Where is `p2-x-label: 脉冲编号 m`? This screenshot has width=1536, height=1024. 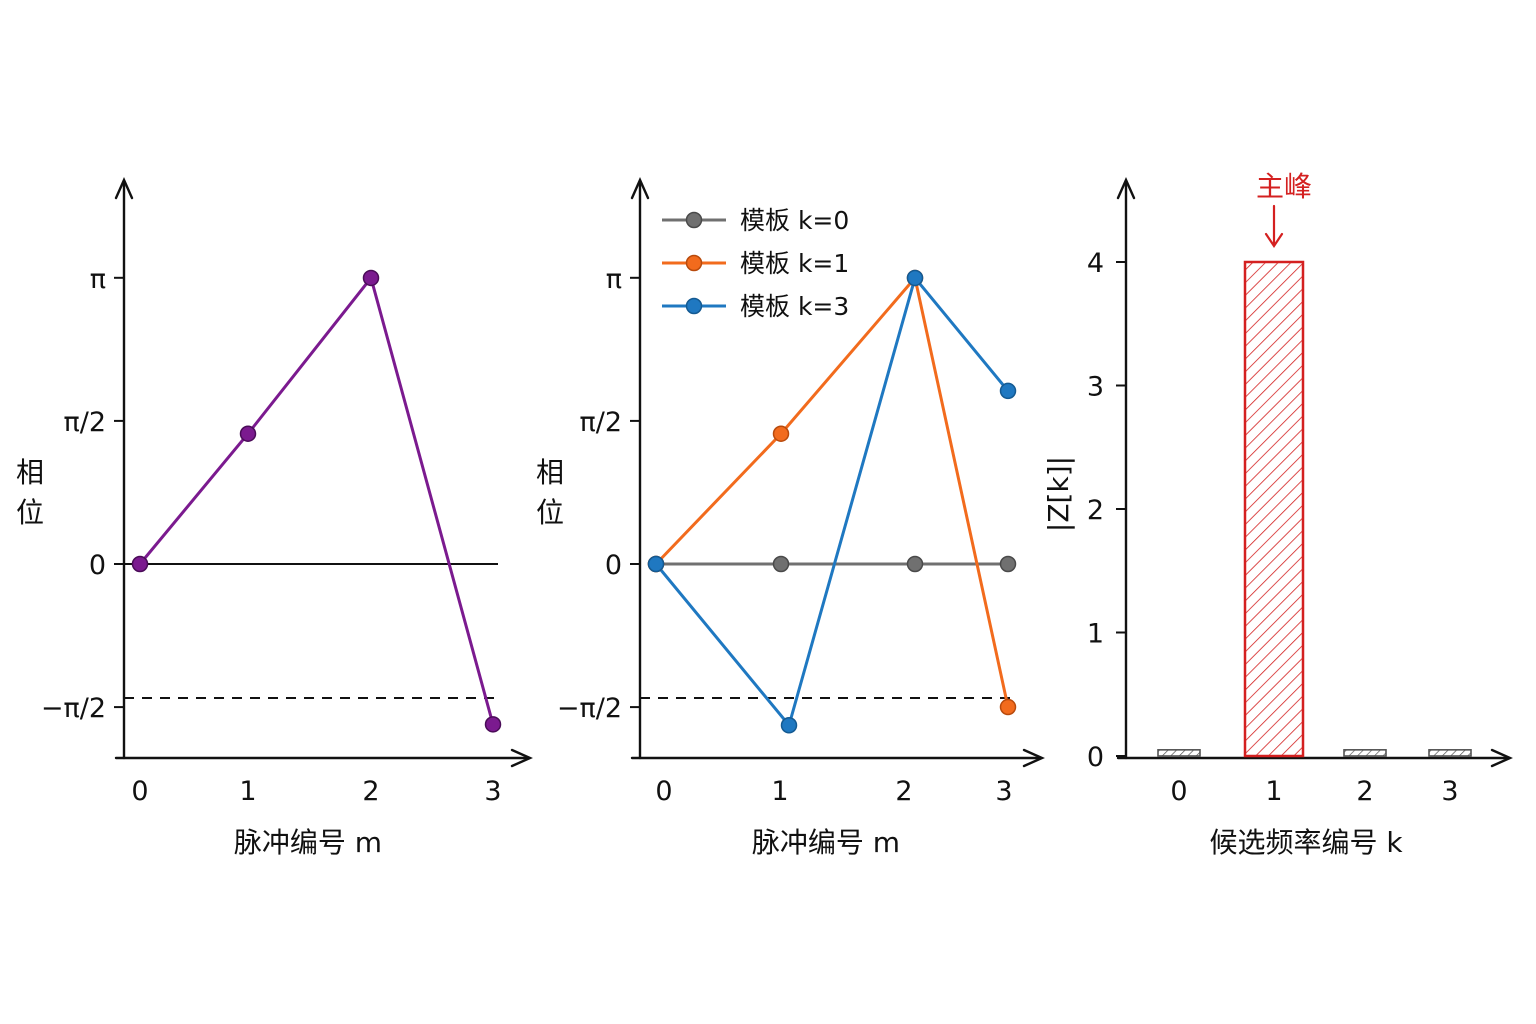
p2-x-label: 脉冲编号 m is located at coordinates (826, 842).